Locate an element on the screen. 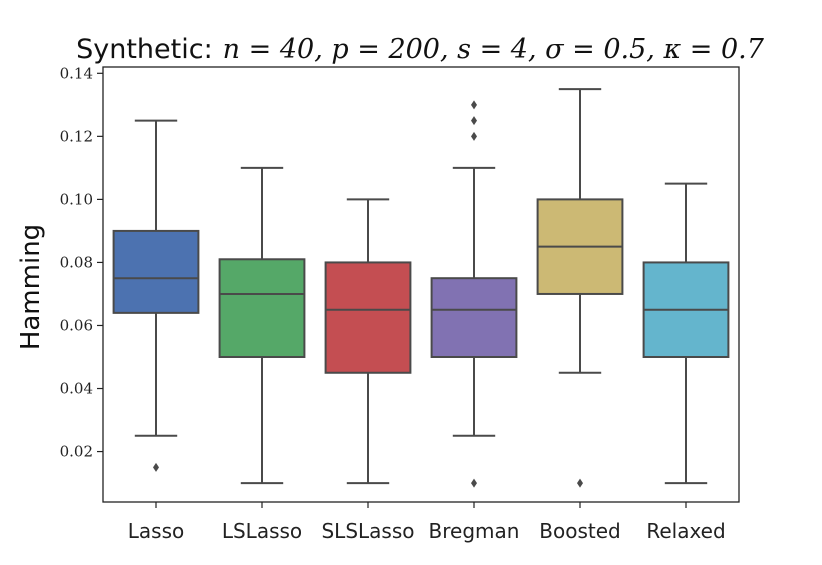 The image size is (822, 565). x-tick-label: Boosted is located at coordinates (579, 531).